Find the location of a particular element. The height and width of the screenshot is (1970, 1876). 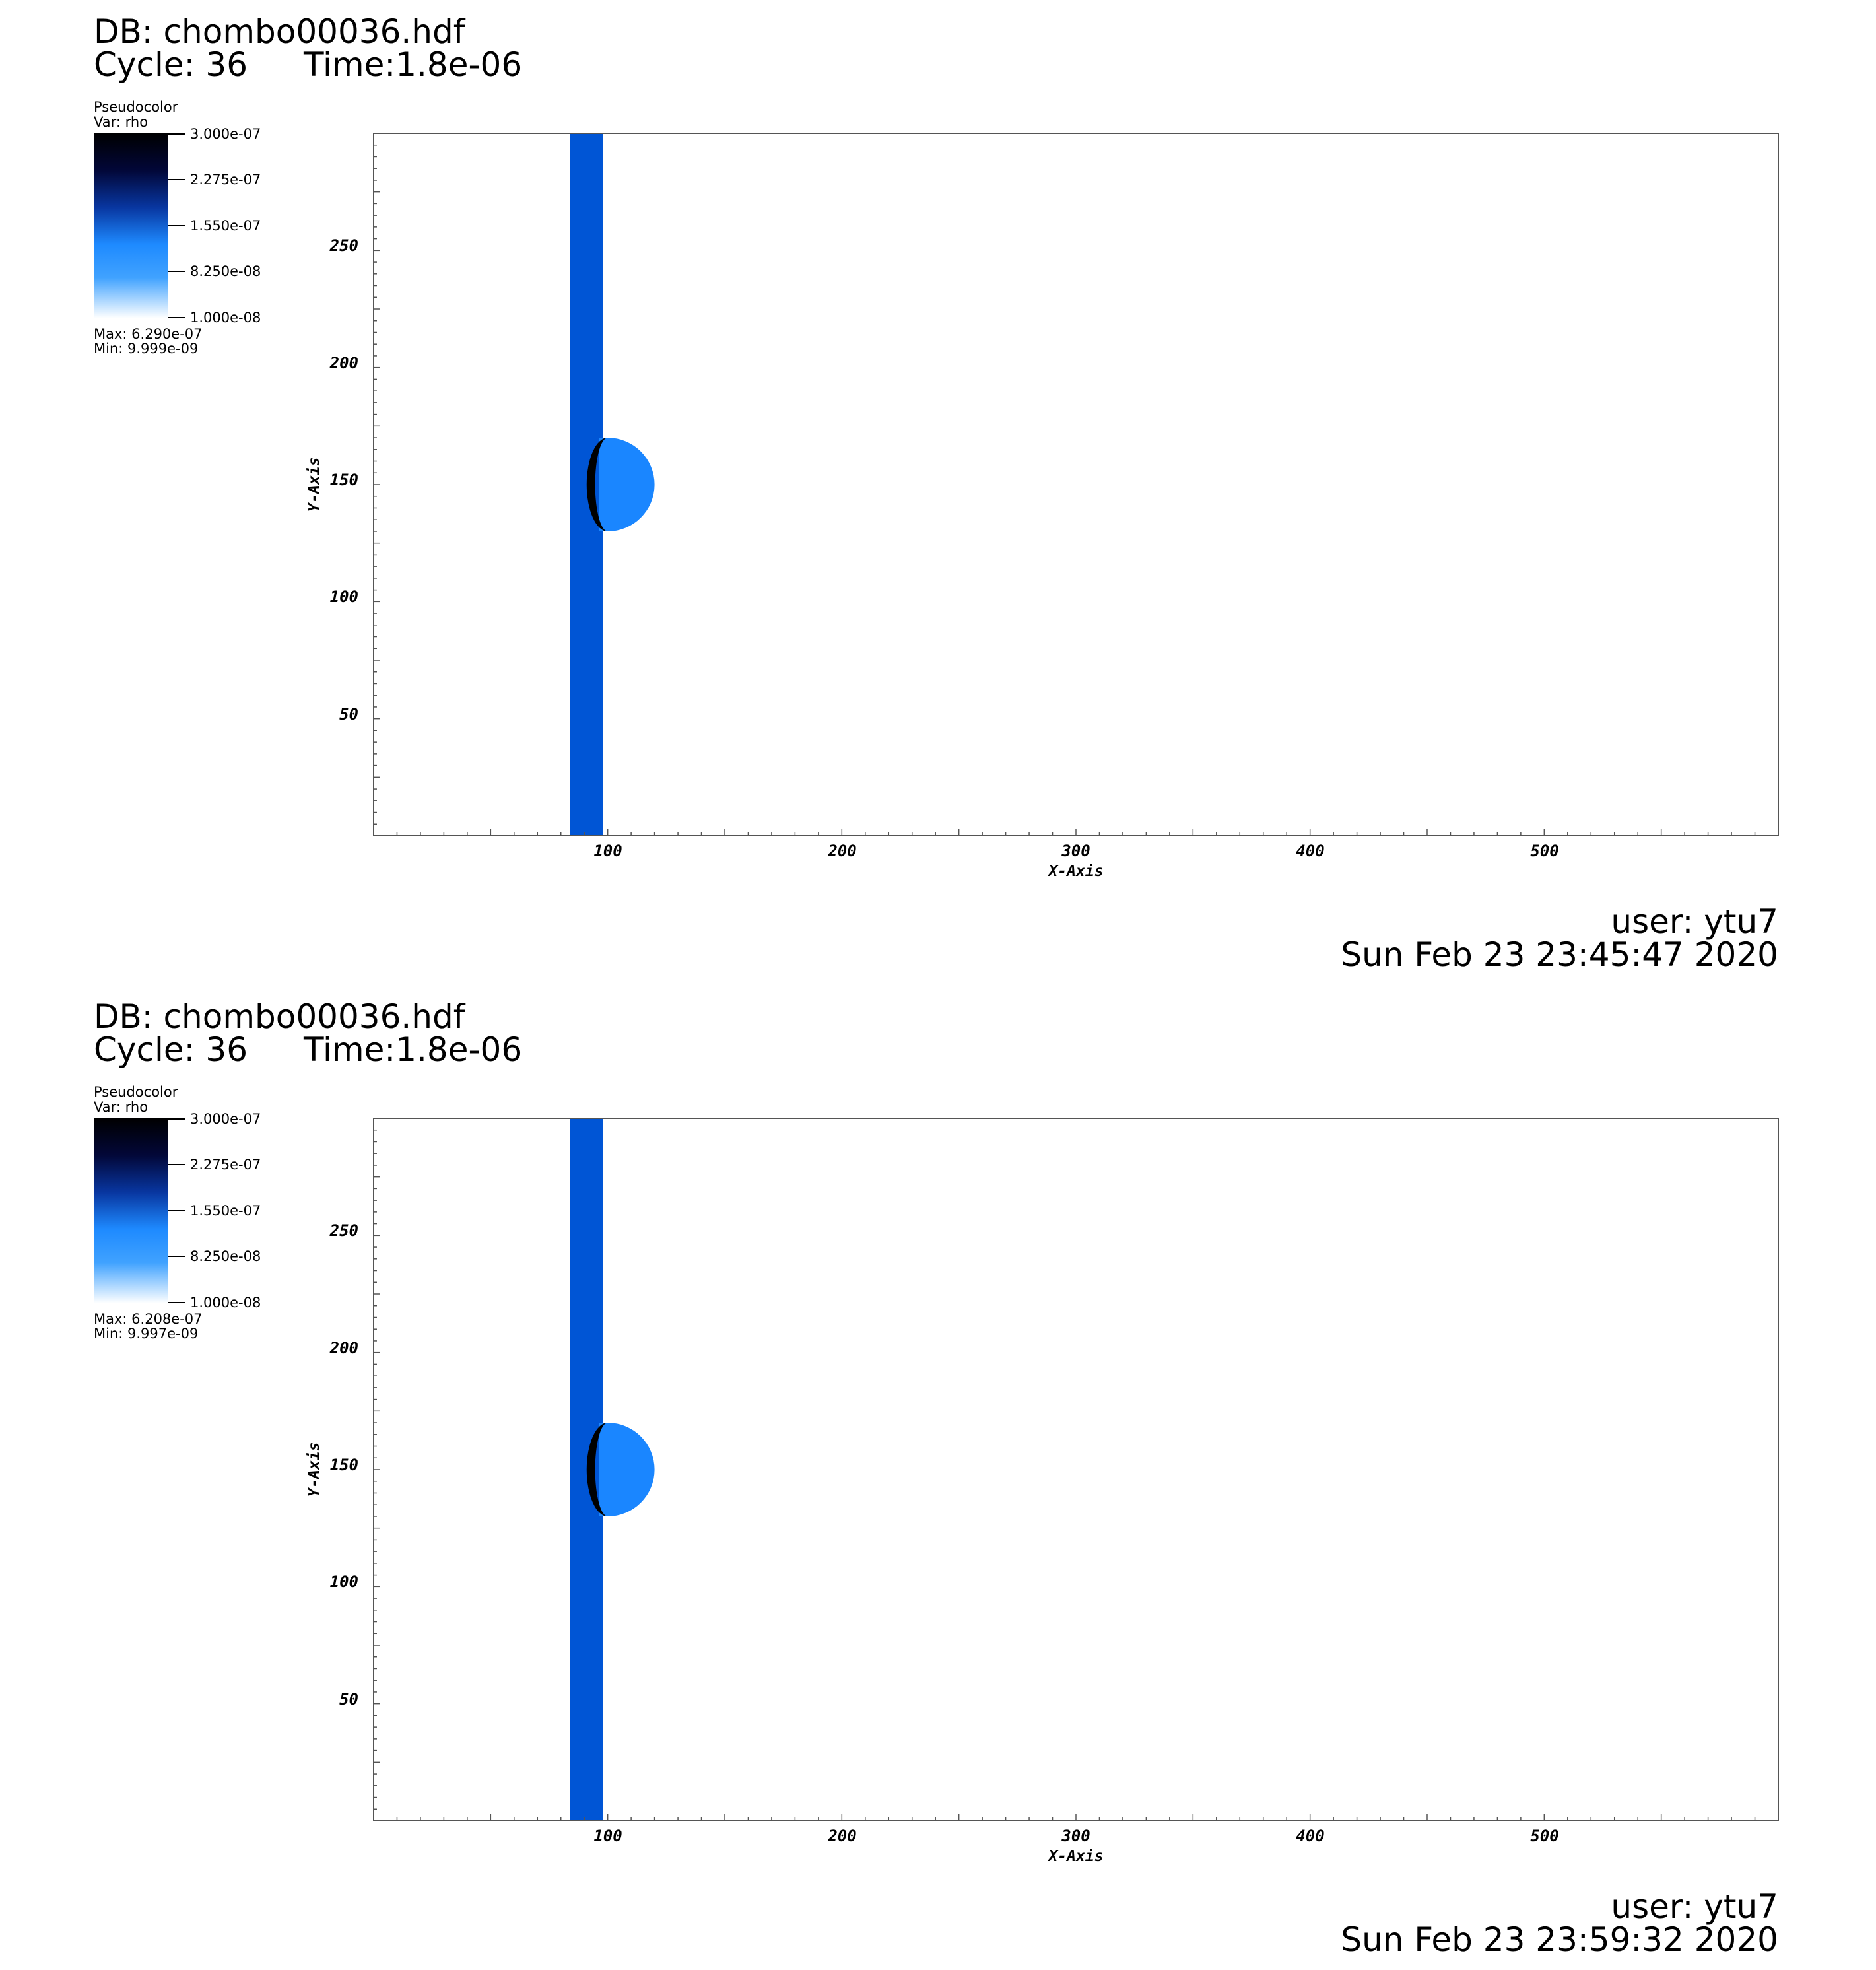

legend-min: Min: 9.999e-09 is located at coordinates (146, 349).